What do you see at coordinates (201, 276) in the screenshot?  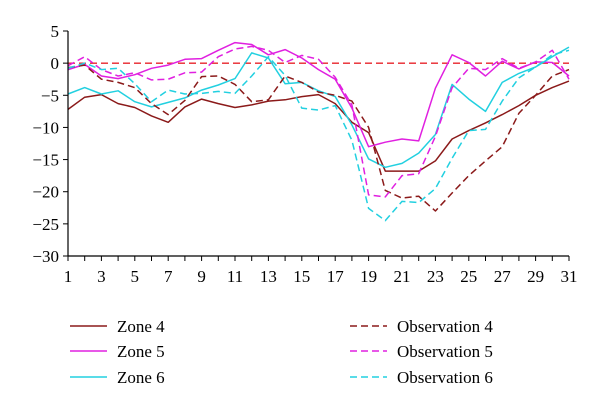 I see `x-tick-label: 9` at bounding box center [201, 276].